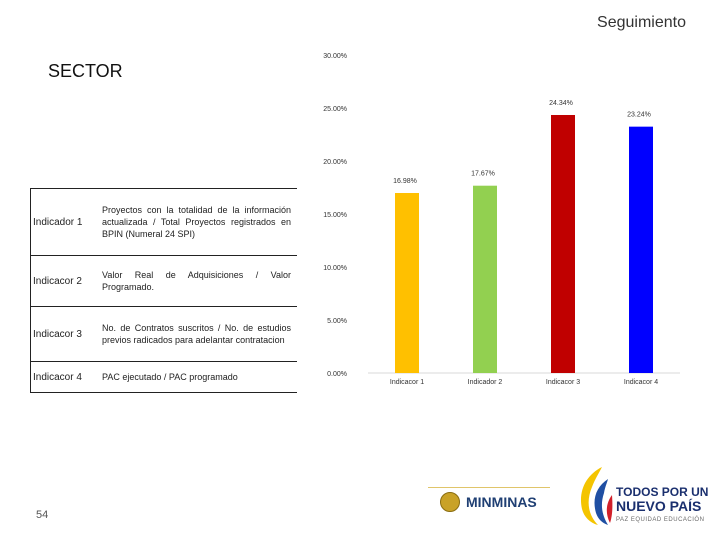 This screenshot has height=540, width=720. What do you see at coordinates (337, 374) in the screenshot?
I see `y-tick-label: 0.00%` at bounding box center [337, 374].